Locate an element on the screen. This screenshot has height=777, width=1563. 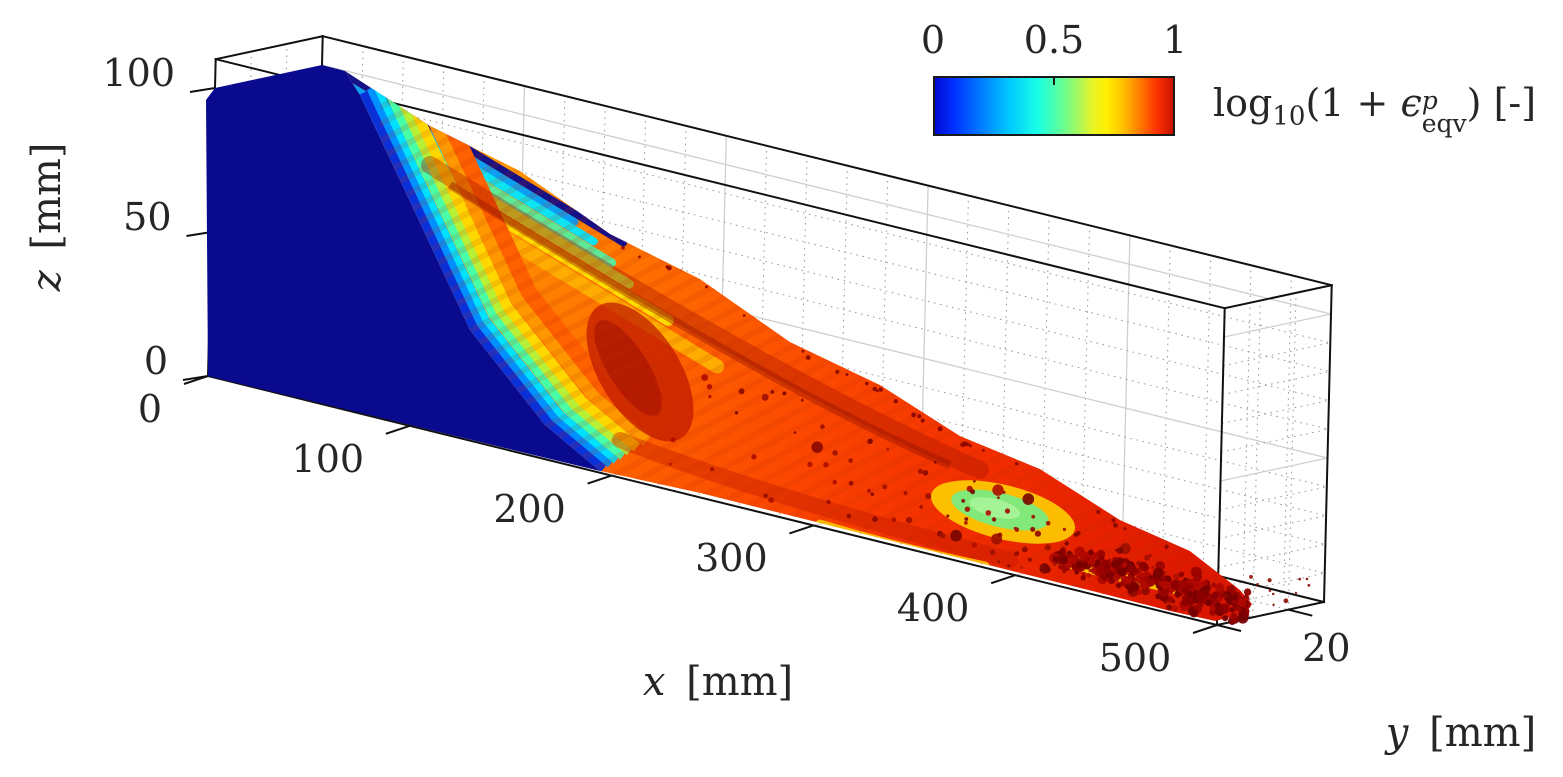
colorbar-tick-label-0: 0 is located at coordinates (933, 40).